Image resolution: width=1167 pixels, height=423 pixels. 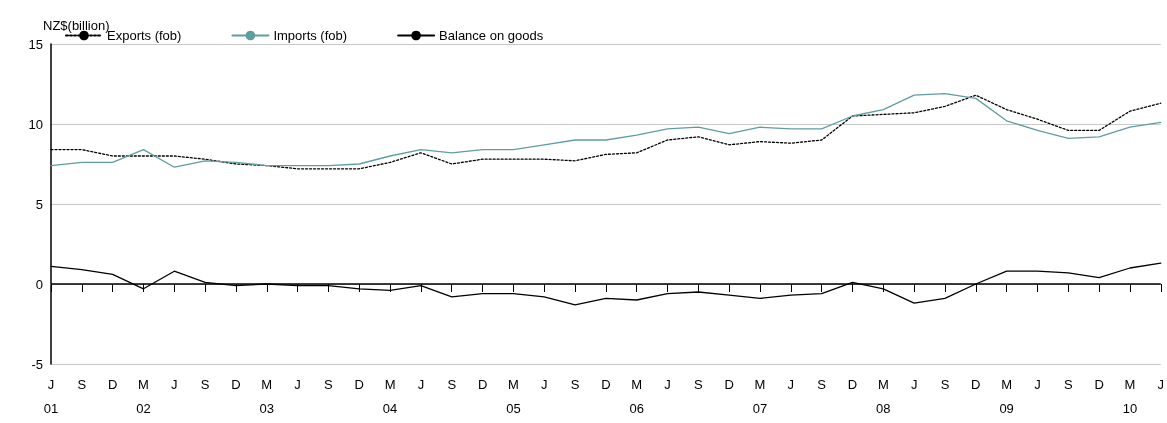 I want to click on y-tick-label: 5, so click(x=39, y=204).